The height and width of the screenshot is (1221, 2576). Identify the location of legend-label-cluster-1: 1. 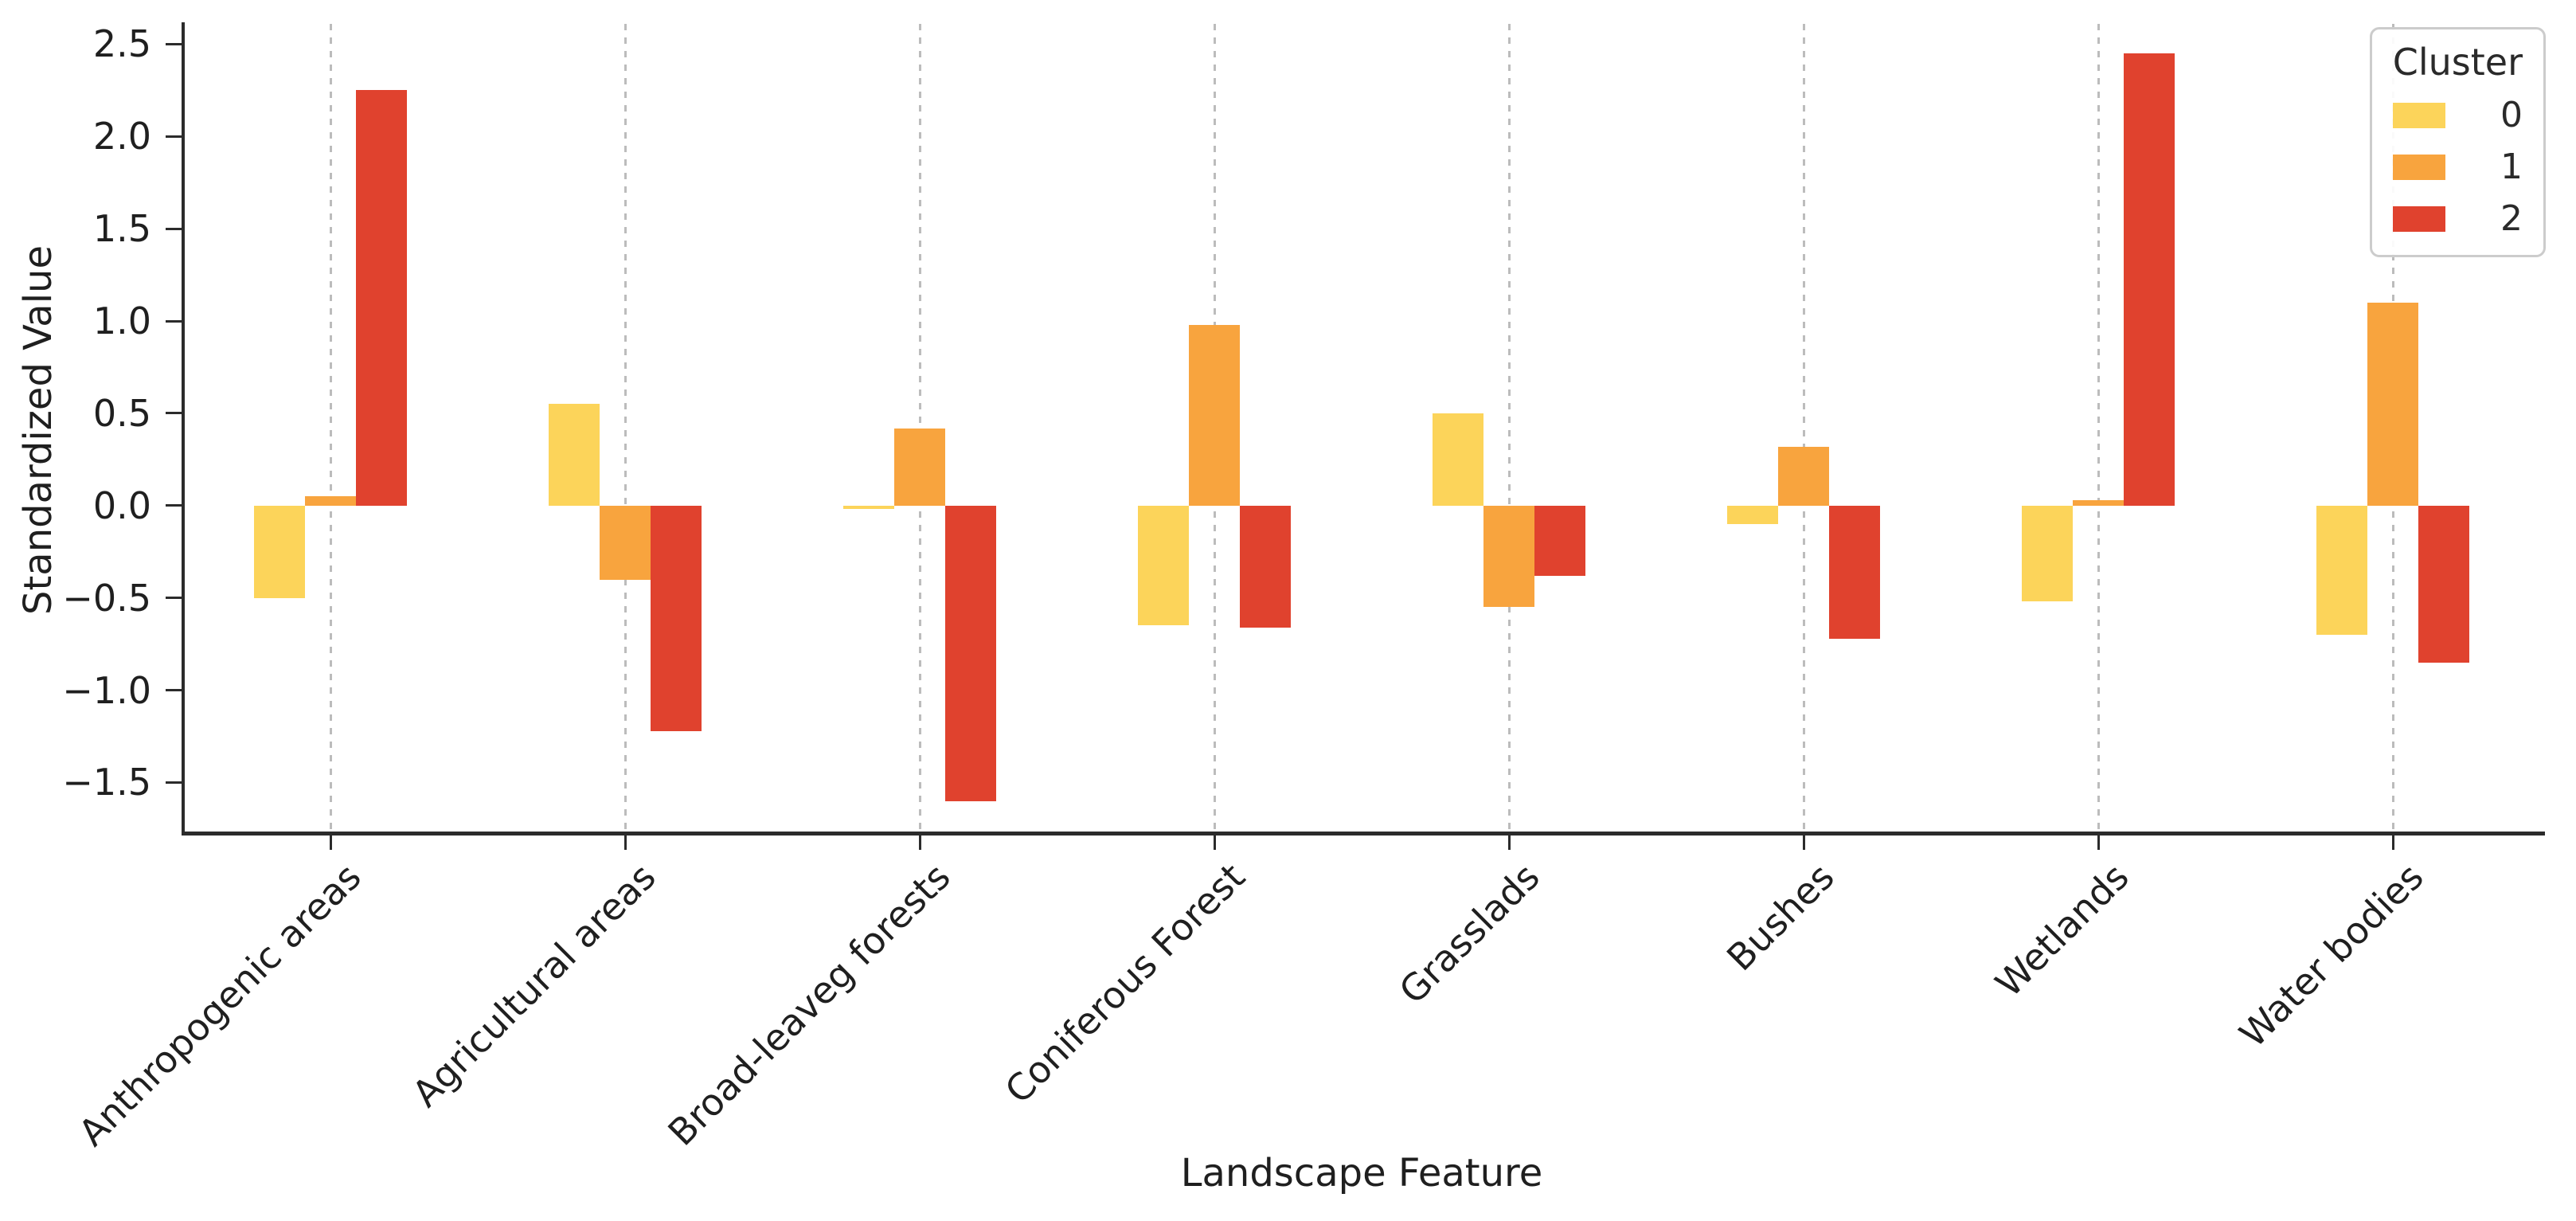
(2511, 167).